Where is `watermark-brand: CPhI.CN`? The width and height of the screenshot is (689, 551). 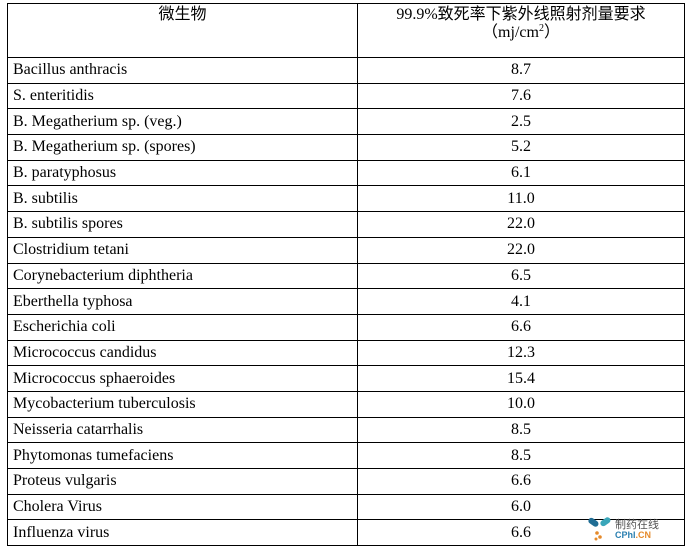 watermark-brand: CPhI.CN is located at coordinates (633, 535).